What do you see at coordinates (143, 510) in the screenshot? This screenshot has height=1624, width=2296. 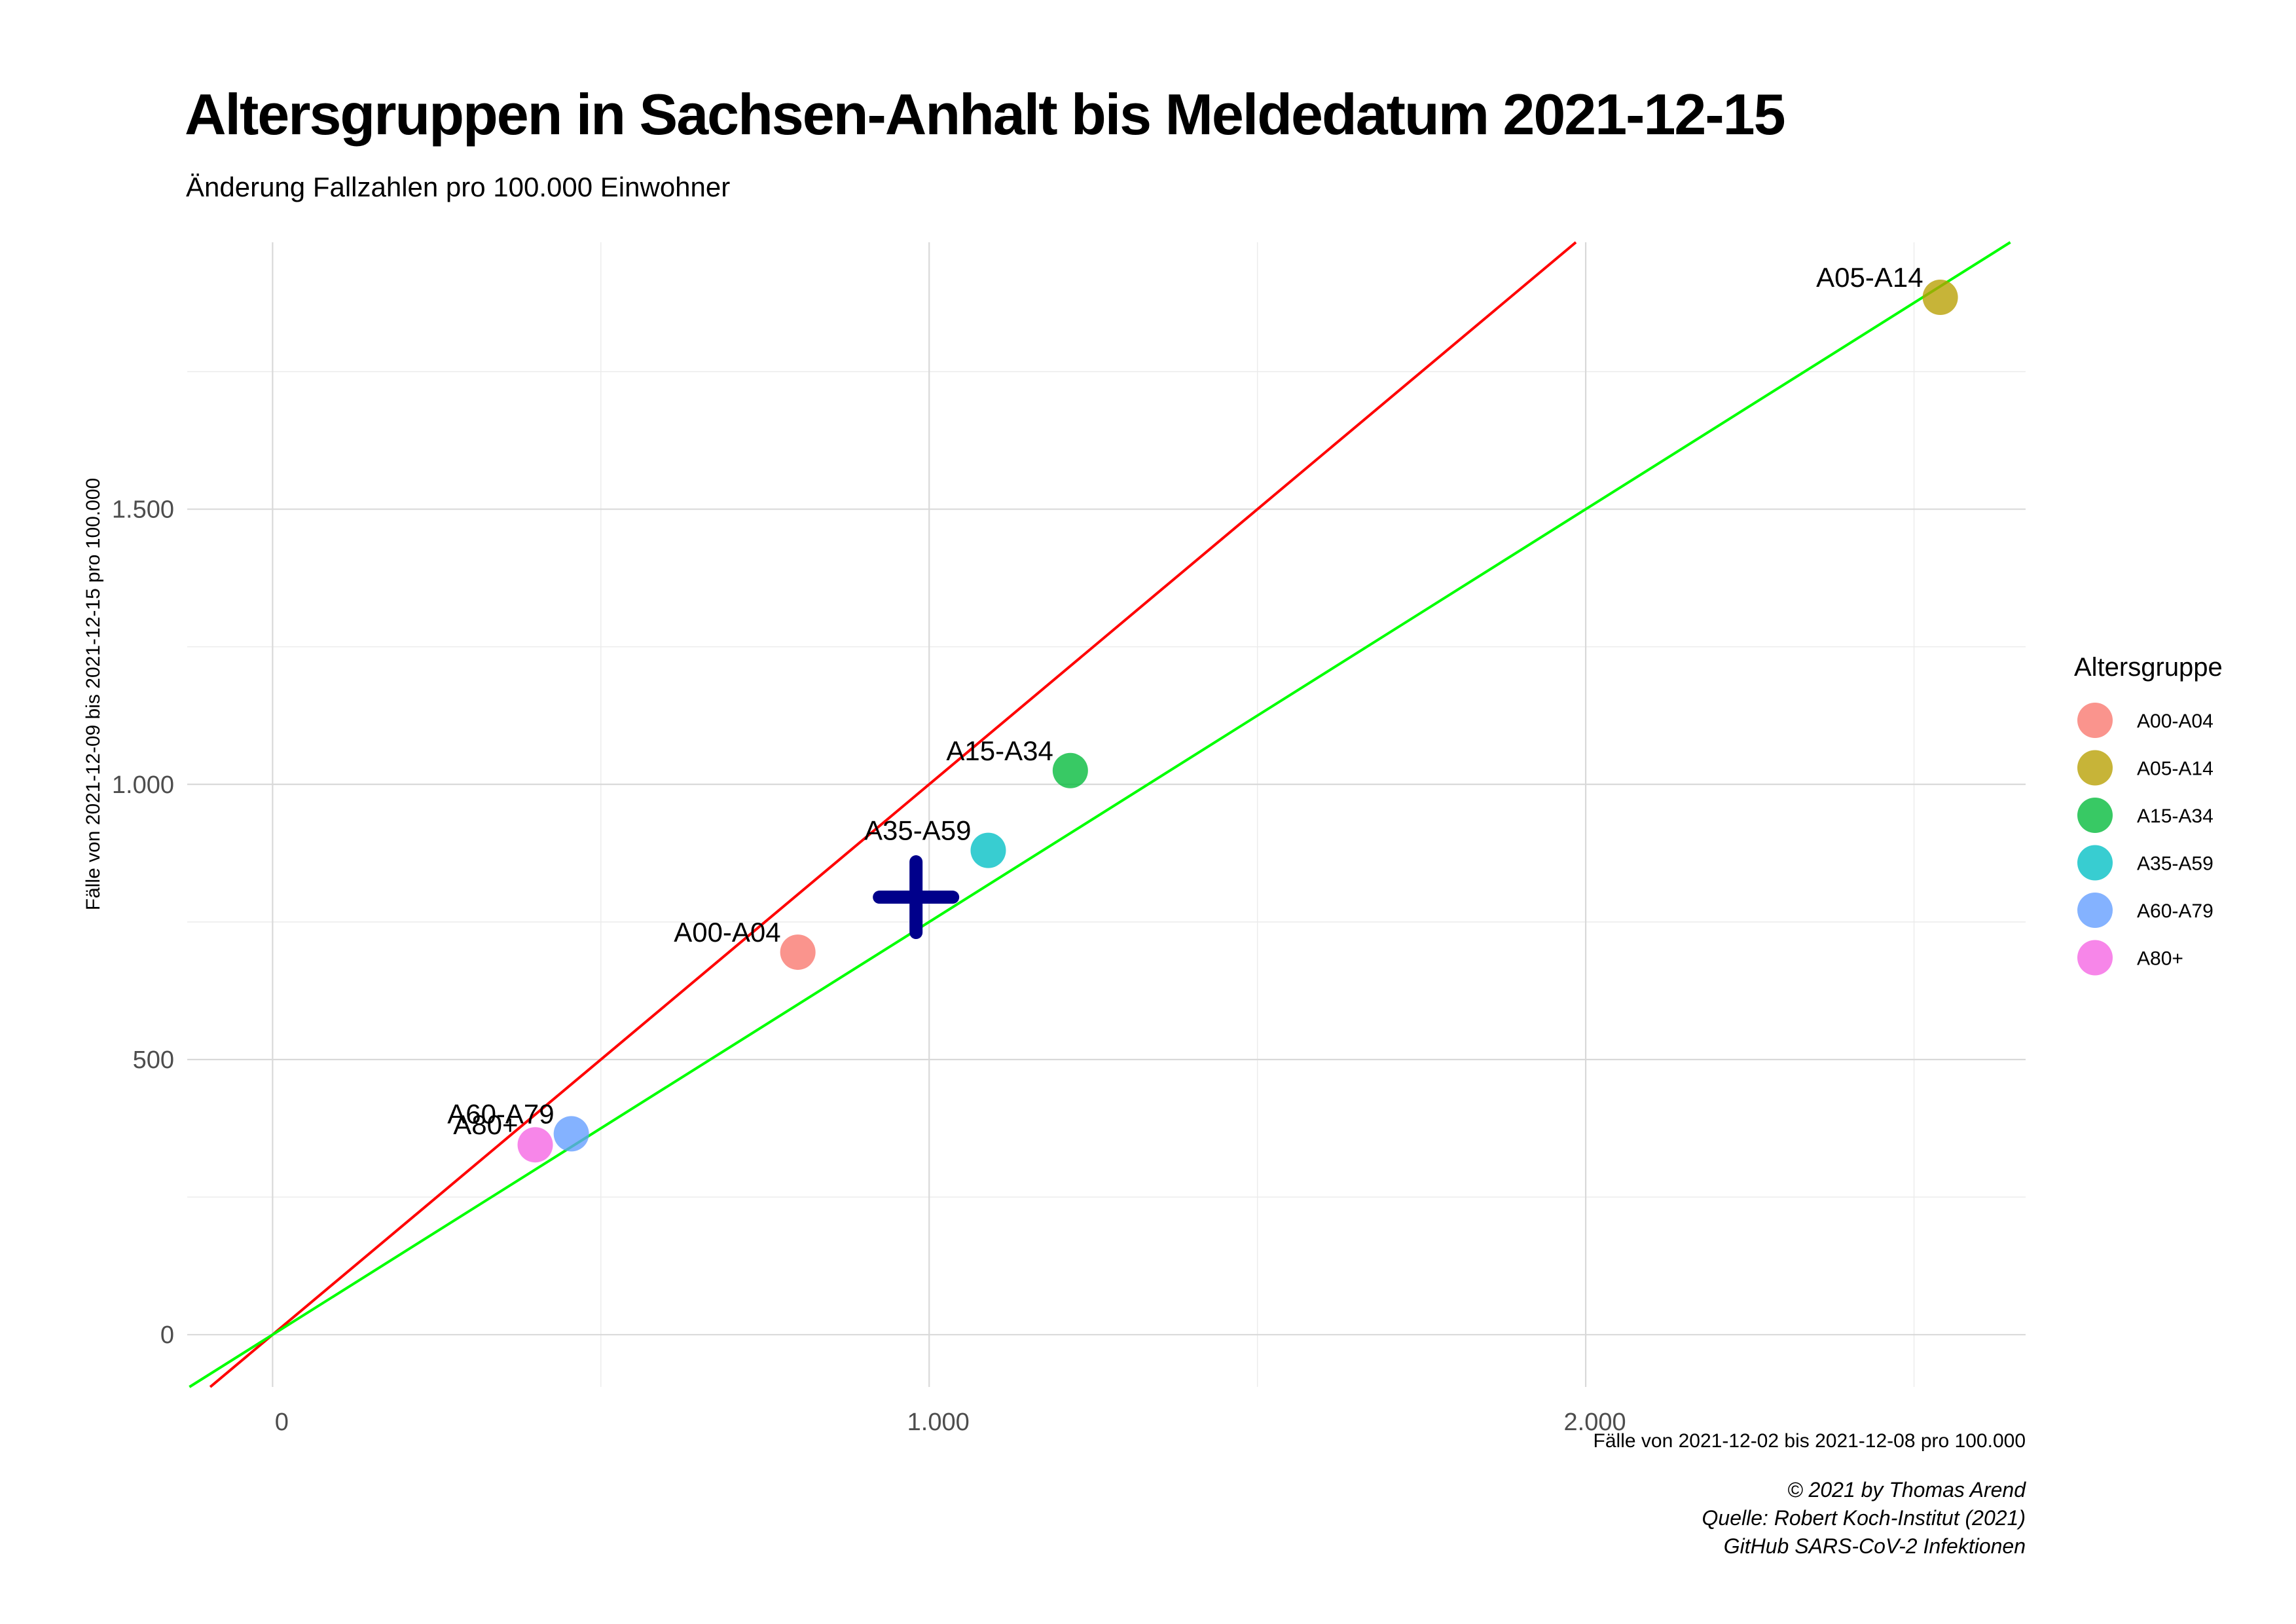 I see `y-tick-label: 1.500` at bounding box center [143, 510].